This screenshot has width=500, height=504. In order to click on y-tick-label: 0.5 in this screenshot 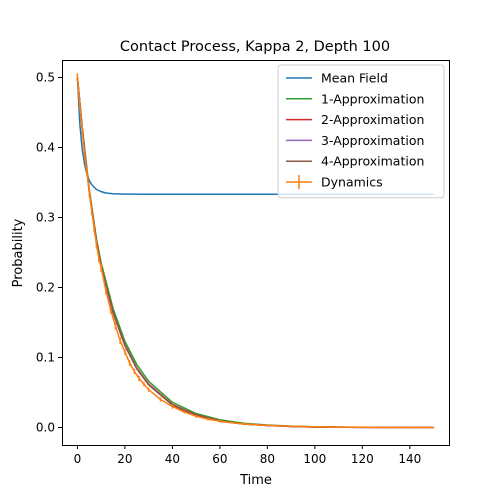, I will do `click(45, 78)`.